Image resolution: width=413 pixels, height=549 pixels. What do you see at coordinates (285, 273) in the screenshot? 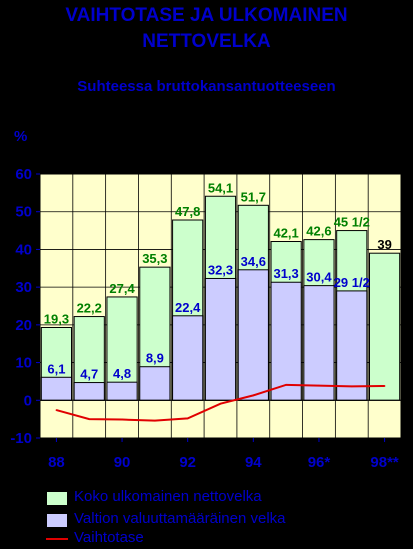
I see `data-label-gov-debt: 31,3` at bounding box center [285, 273].